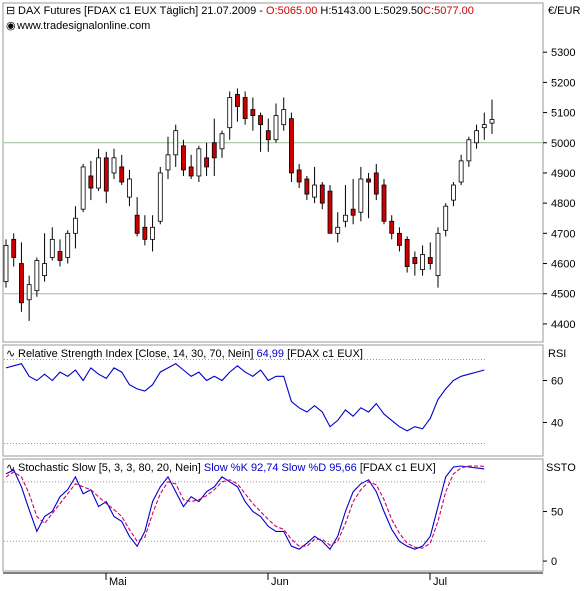 The height and width of the screenshot is (591, 584). I want to click on stoch-d-line, so click(245, 507).